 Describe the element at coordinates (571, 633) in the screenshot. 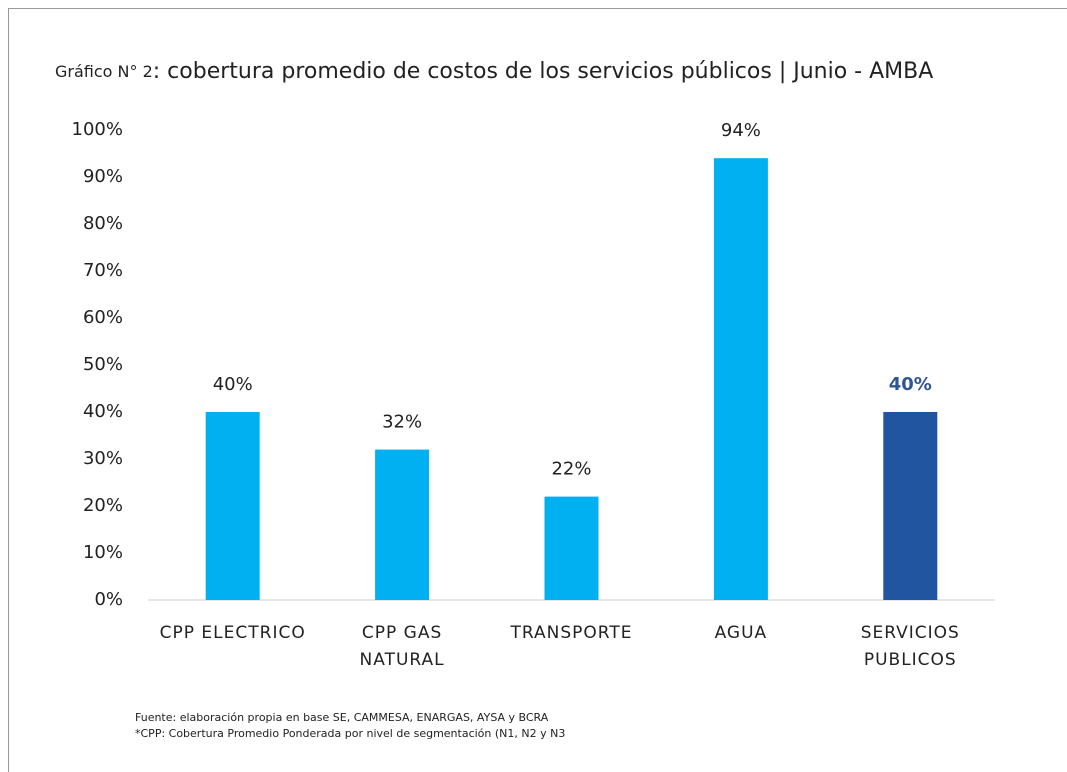

I see `x-tick-label: TRANSPORTE` at that location.